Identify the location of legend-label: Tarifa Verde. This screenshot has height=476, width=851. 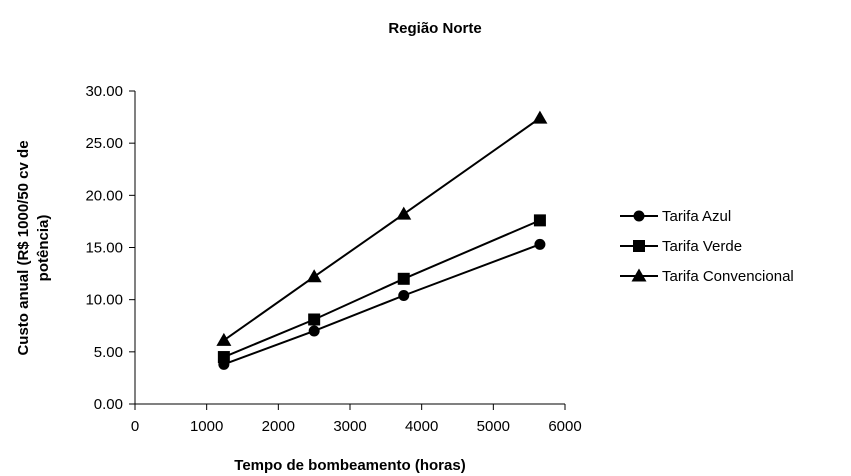
(702, 246).